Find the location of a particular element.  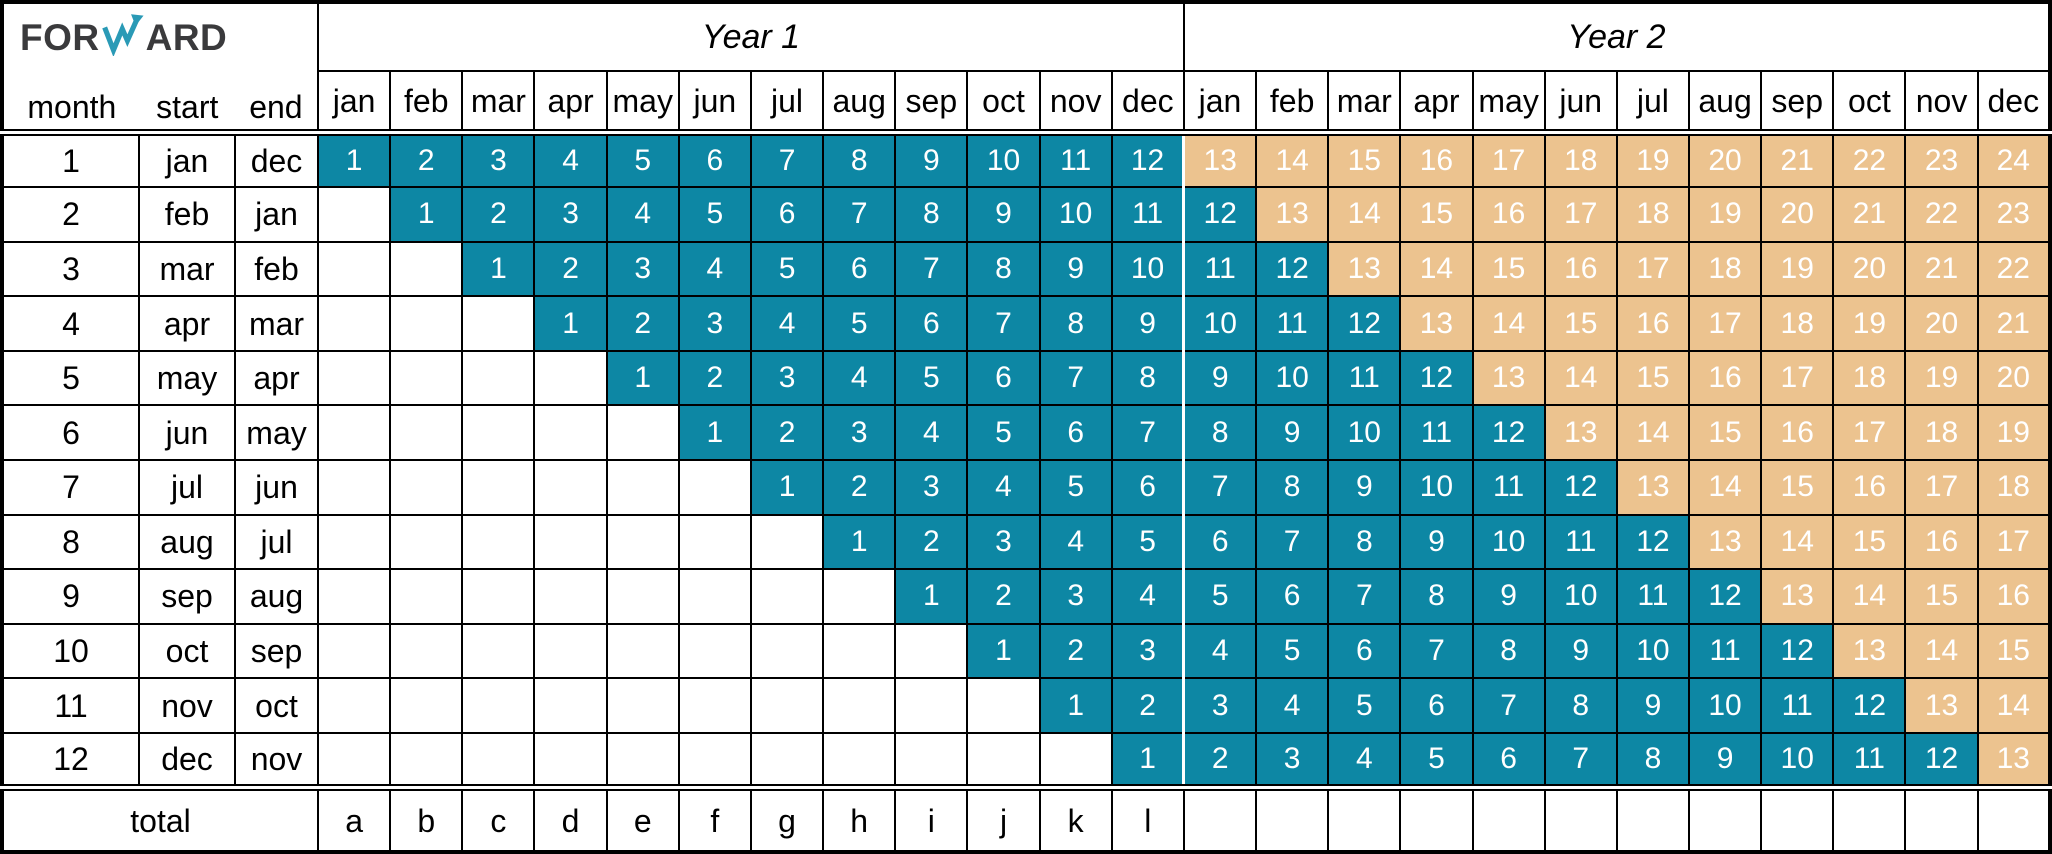

month-offset-row: 9 sep aug 1 2 3 4 5 6 7 8 9 10 11 12 13 14 15 16 is located at coordinates (1026, 596).